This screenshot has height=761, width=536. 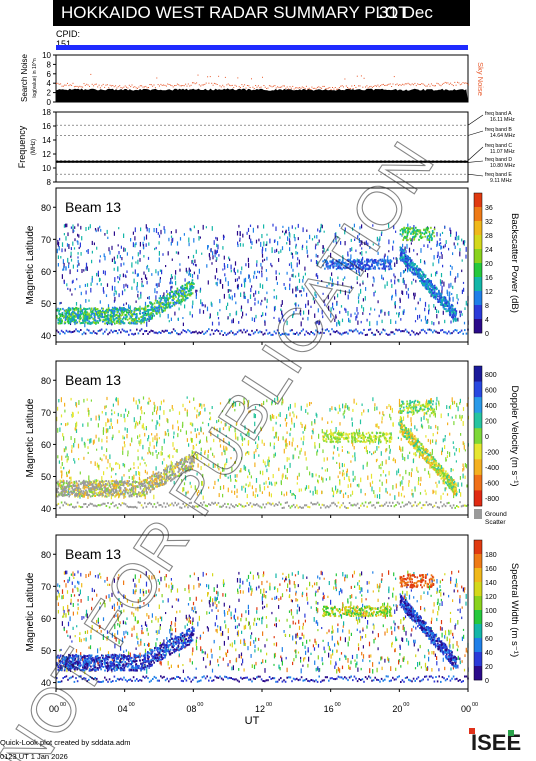 I want to click on colorbar-tick-label: 20, so click(x=489, y=264).